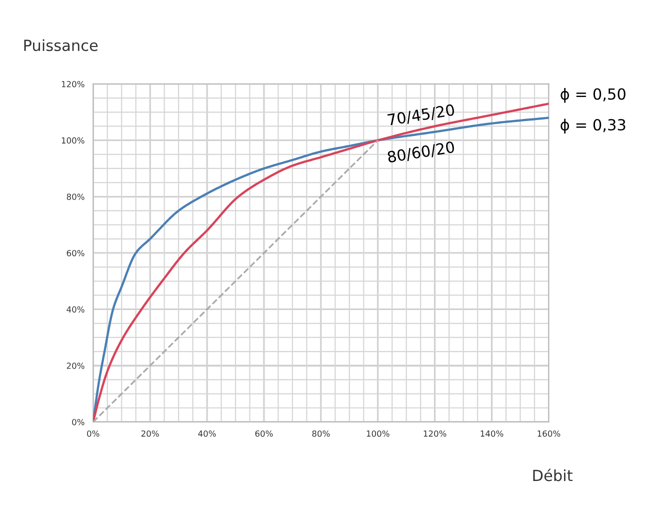 The height and width of the screenshot is (509, 670). I want to click on y-axis-title: Puissance, so click(61, 45).